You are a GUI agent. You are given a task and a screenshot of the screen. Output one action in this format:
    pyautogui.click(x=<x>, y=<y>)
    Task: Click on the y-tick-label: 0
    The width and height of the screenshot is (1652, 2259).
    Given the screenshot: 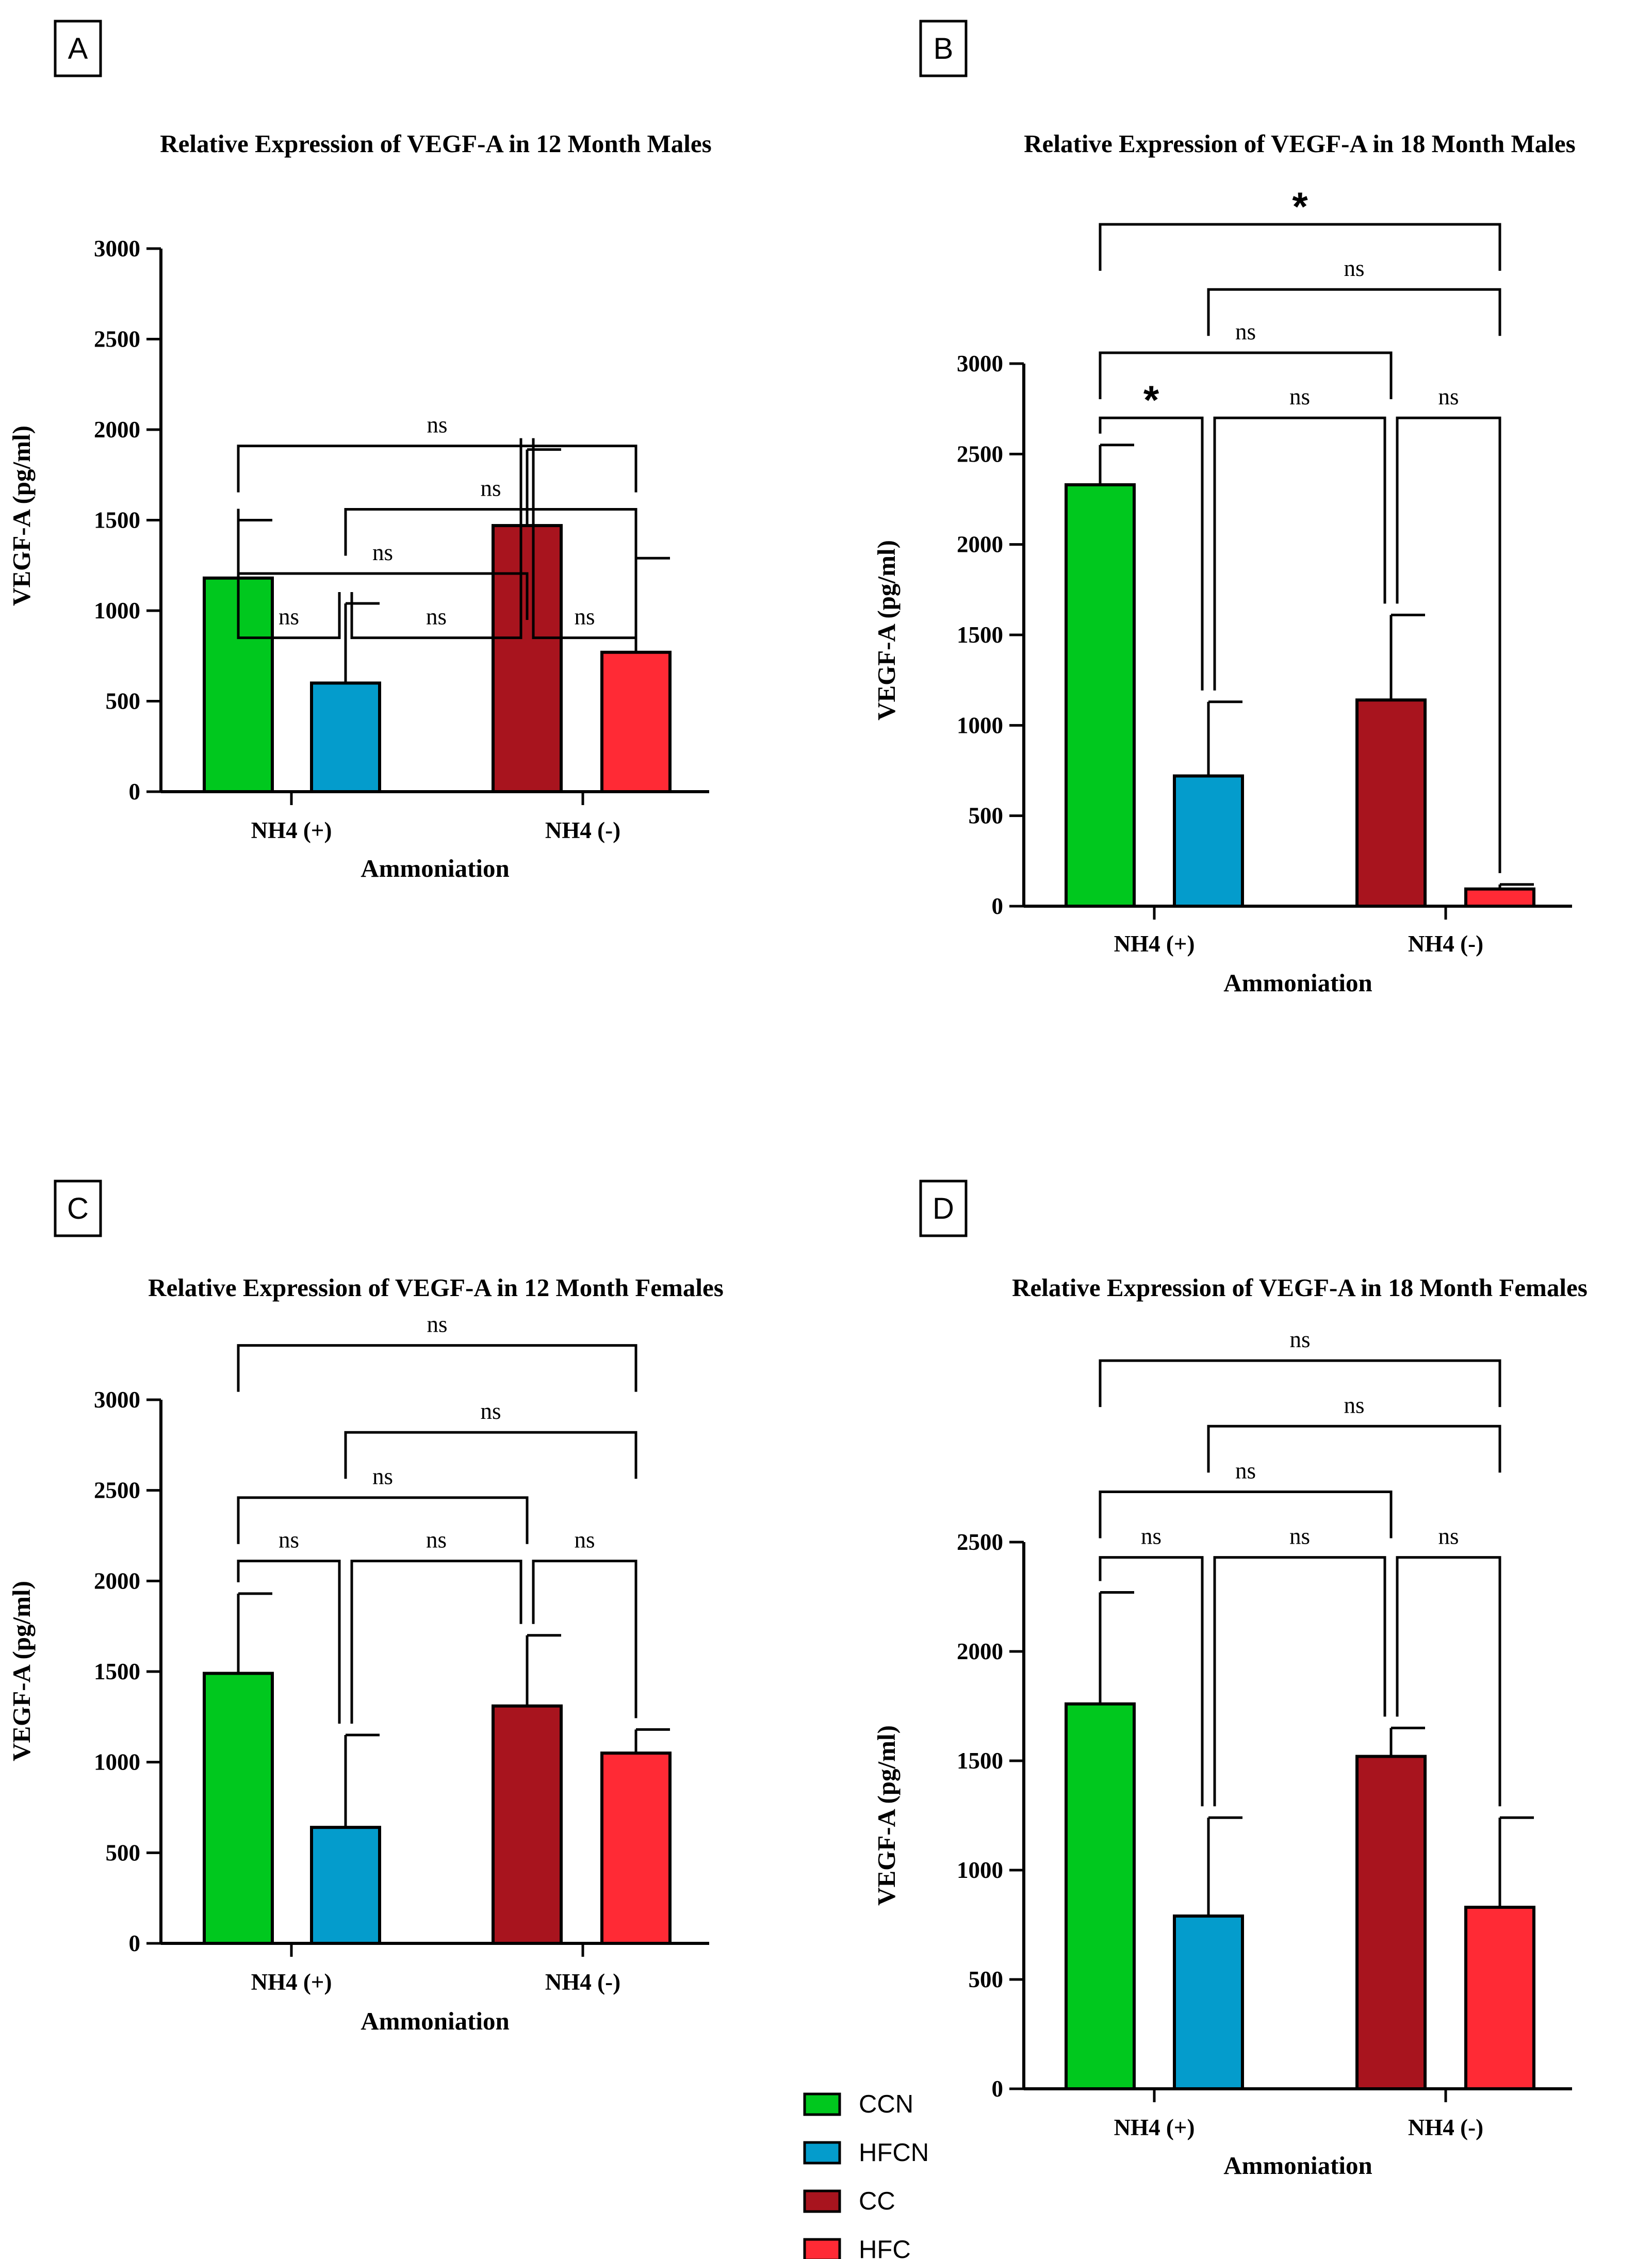 What is the action you would take?
    pyautogui.click(x=998, y=906)
    